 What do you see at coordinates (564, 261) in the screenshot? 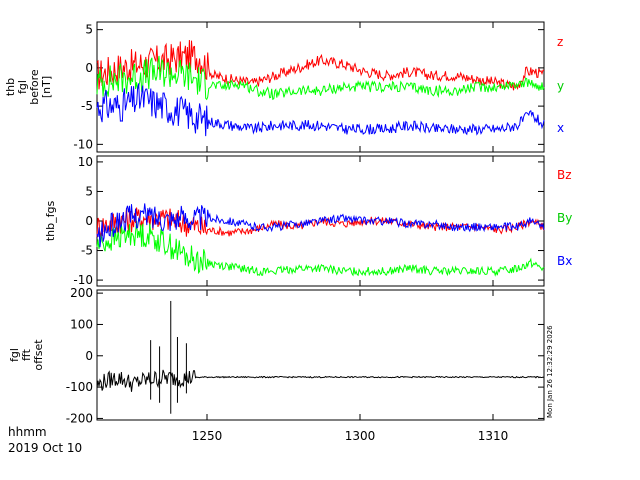
I see `legend-Bx: Bx` at bounding box center [564, 261].